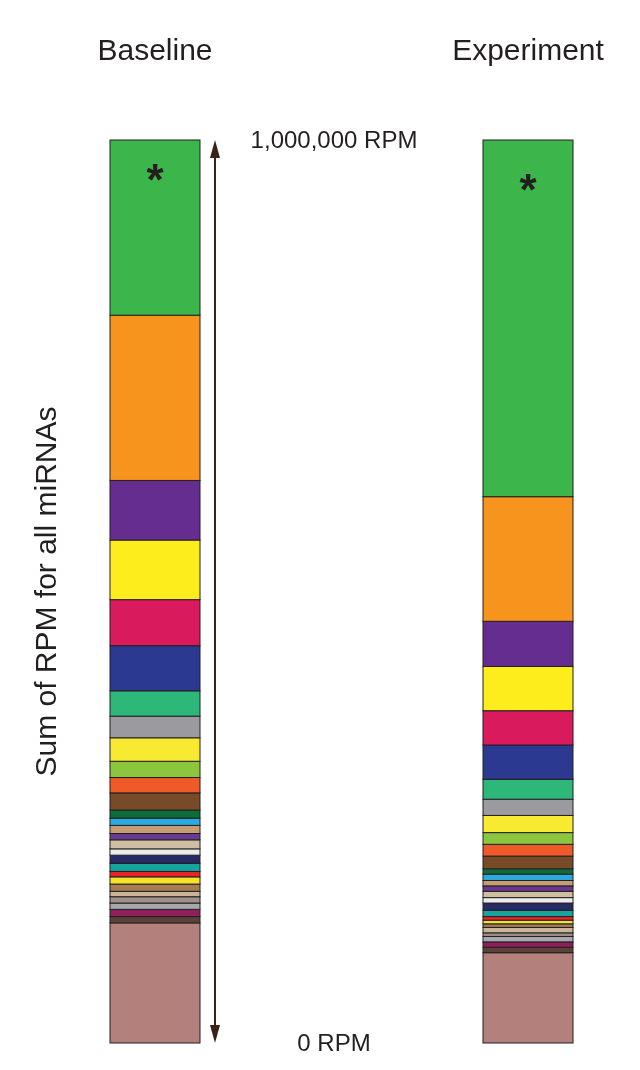 This screenshot has width=640, height=1070. Describe the element at coordinates (334, 140) in the screenshot. I see `y-tick-label: 1,000,000 RPM` at that location.